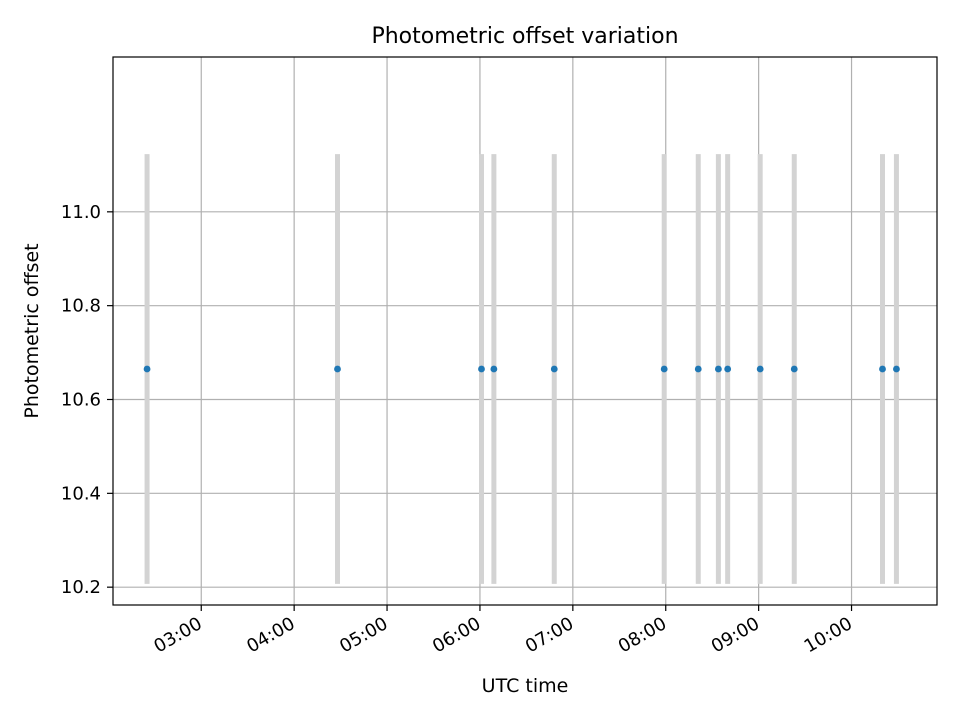 The image size is (960, 720). Describe the element at coordinates (32, 330) in the screenshot. I see `y-axis-label: Photometric offset` at that location.